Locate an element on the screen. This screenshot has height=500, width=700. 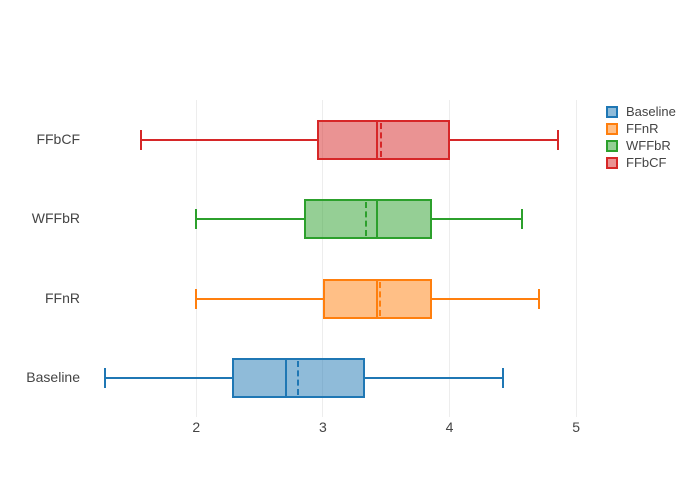
whisker-cap-min-wffbr is located at coordinates (196, 219).